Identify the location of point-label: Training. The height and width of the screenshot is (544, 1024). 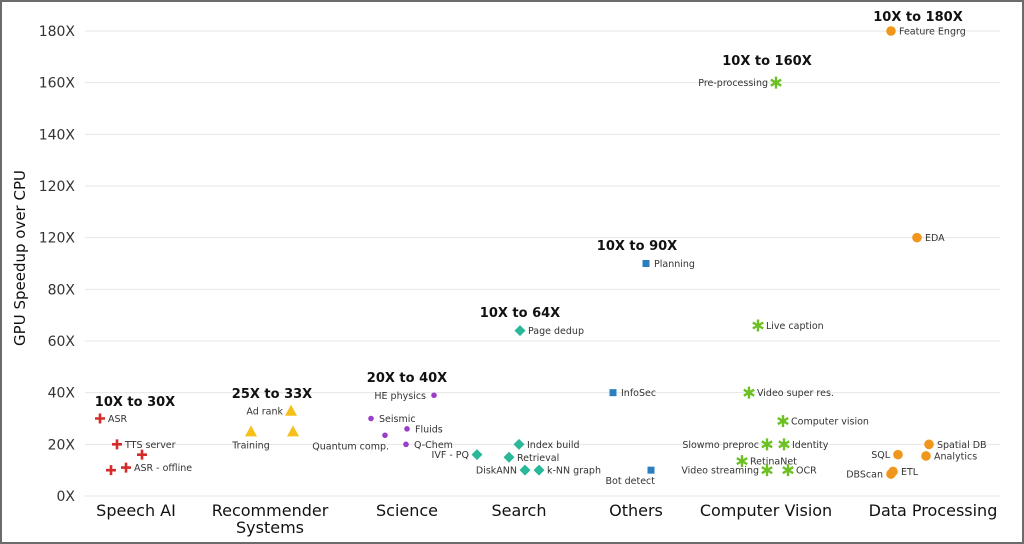
(250, 445).